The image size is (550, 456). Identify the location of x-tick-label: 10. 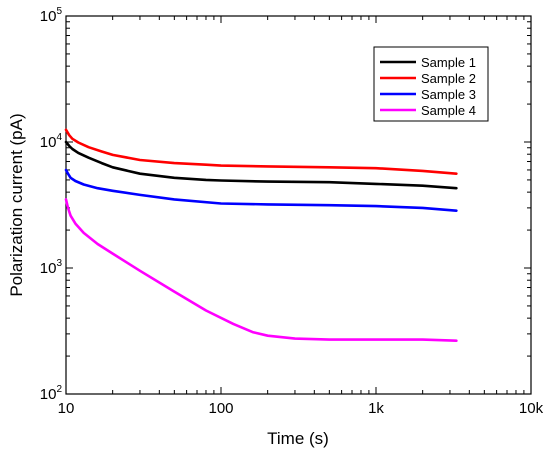
(66, 408).